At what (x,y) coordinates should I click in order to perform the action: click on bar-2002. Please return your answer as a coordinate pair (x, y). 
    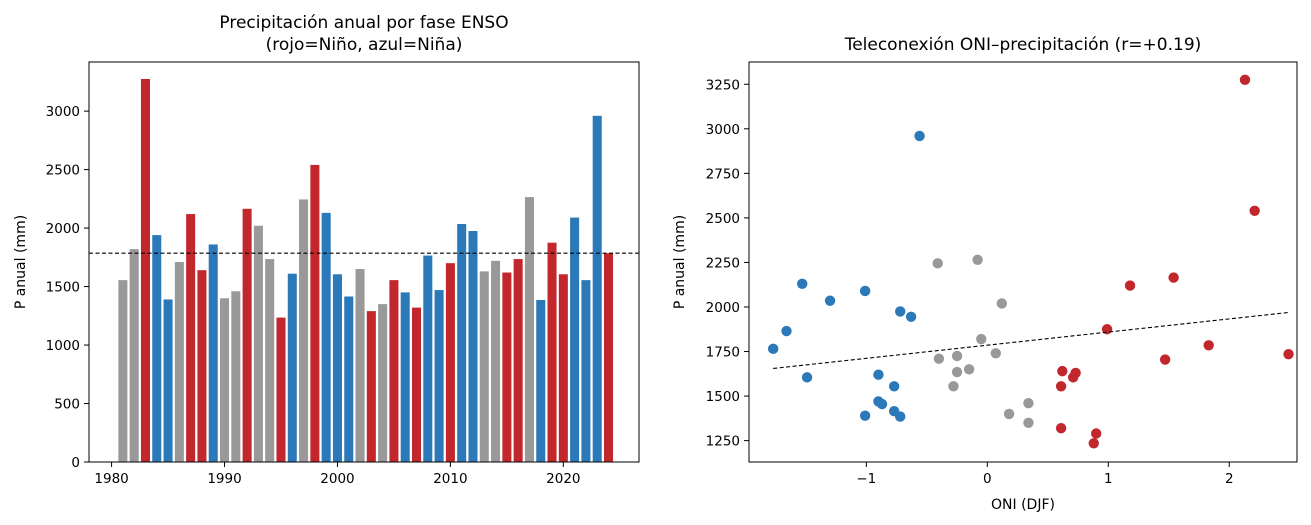
    Looking at the image, I should click on (360, 365).